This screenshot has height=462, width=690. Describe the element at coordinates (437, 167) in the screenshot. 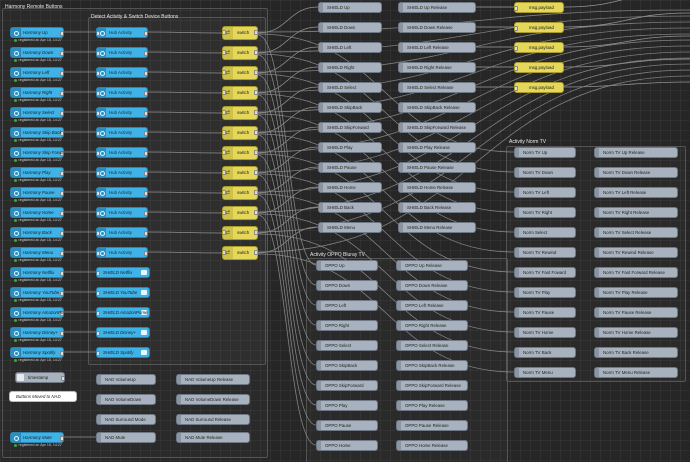

I see `shield-release-shield-pause: SHIELD Pause Release` at that location.